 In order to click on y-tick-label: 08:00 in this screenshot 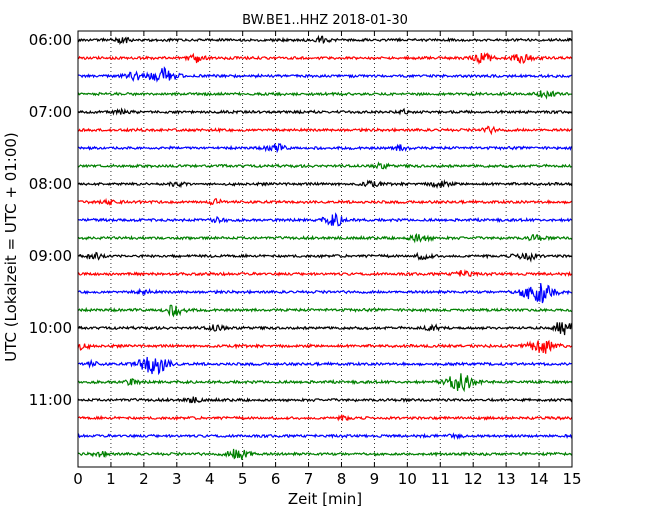, I will do `click(50, 184)`.